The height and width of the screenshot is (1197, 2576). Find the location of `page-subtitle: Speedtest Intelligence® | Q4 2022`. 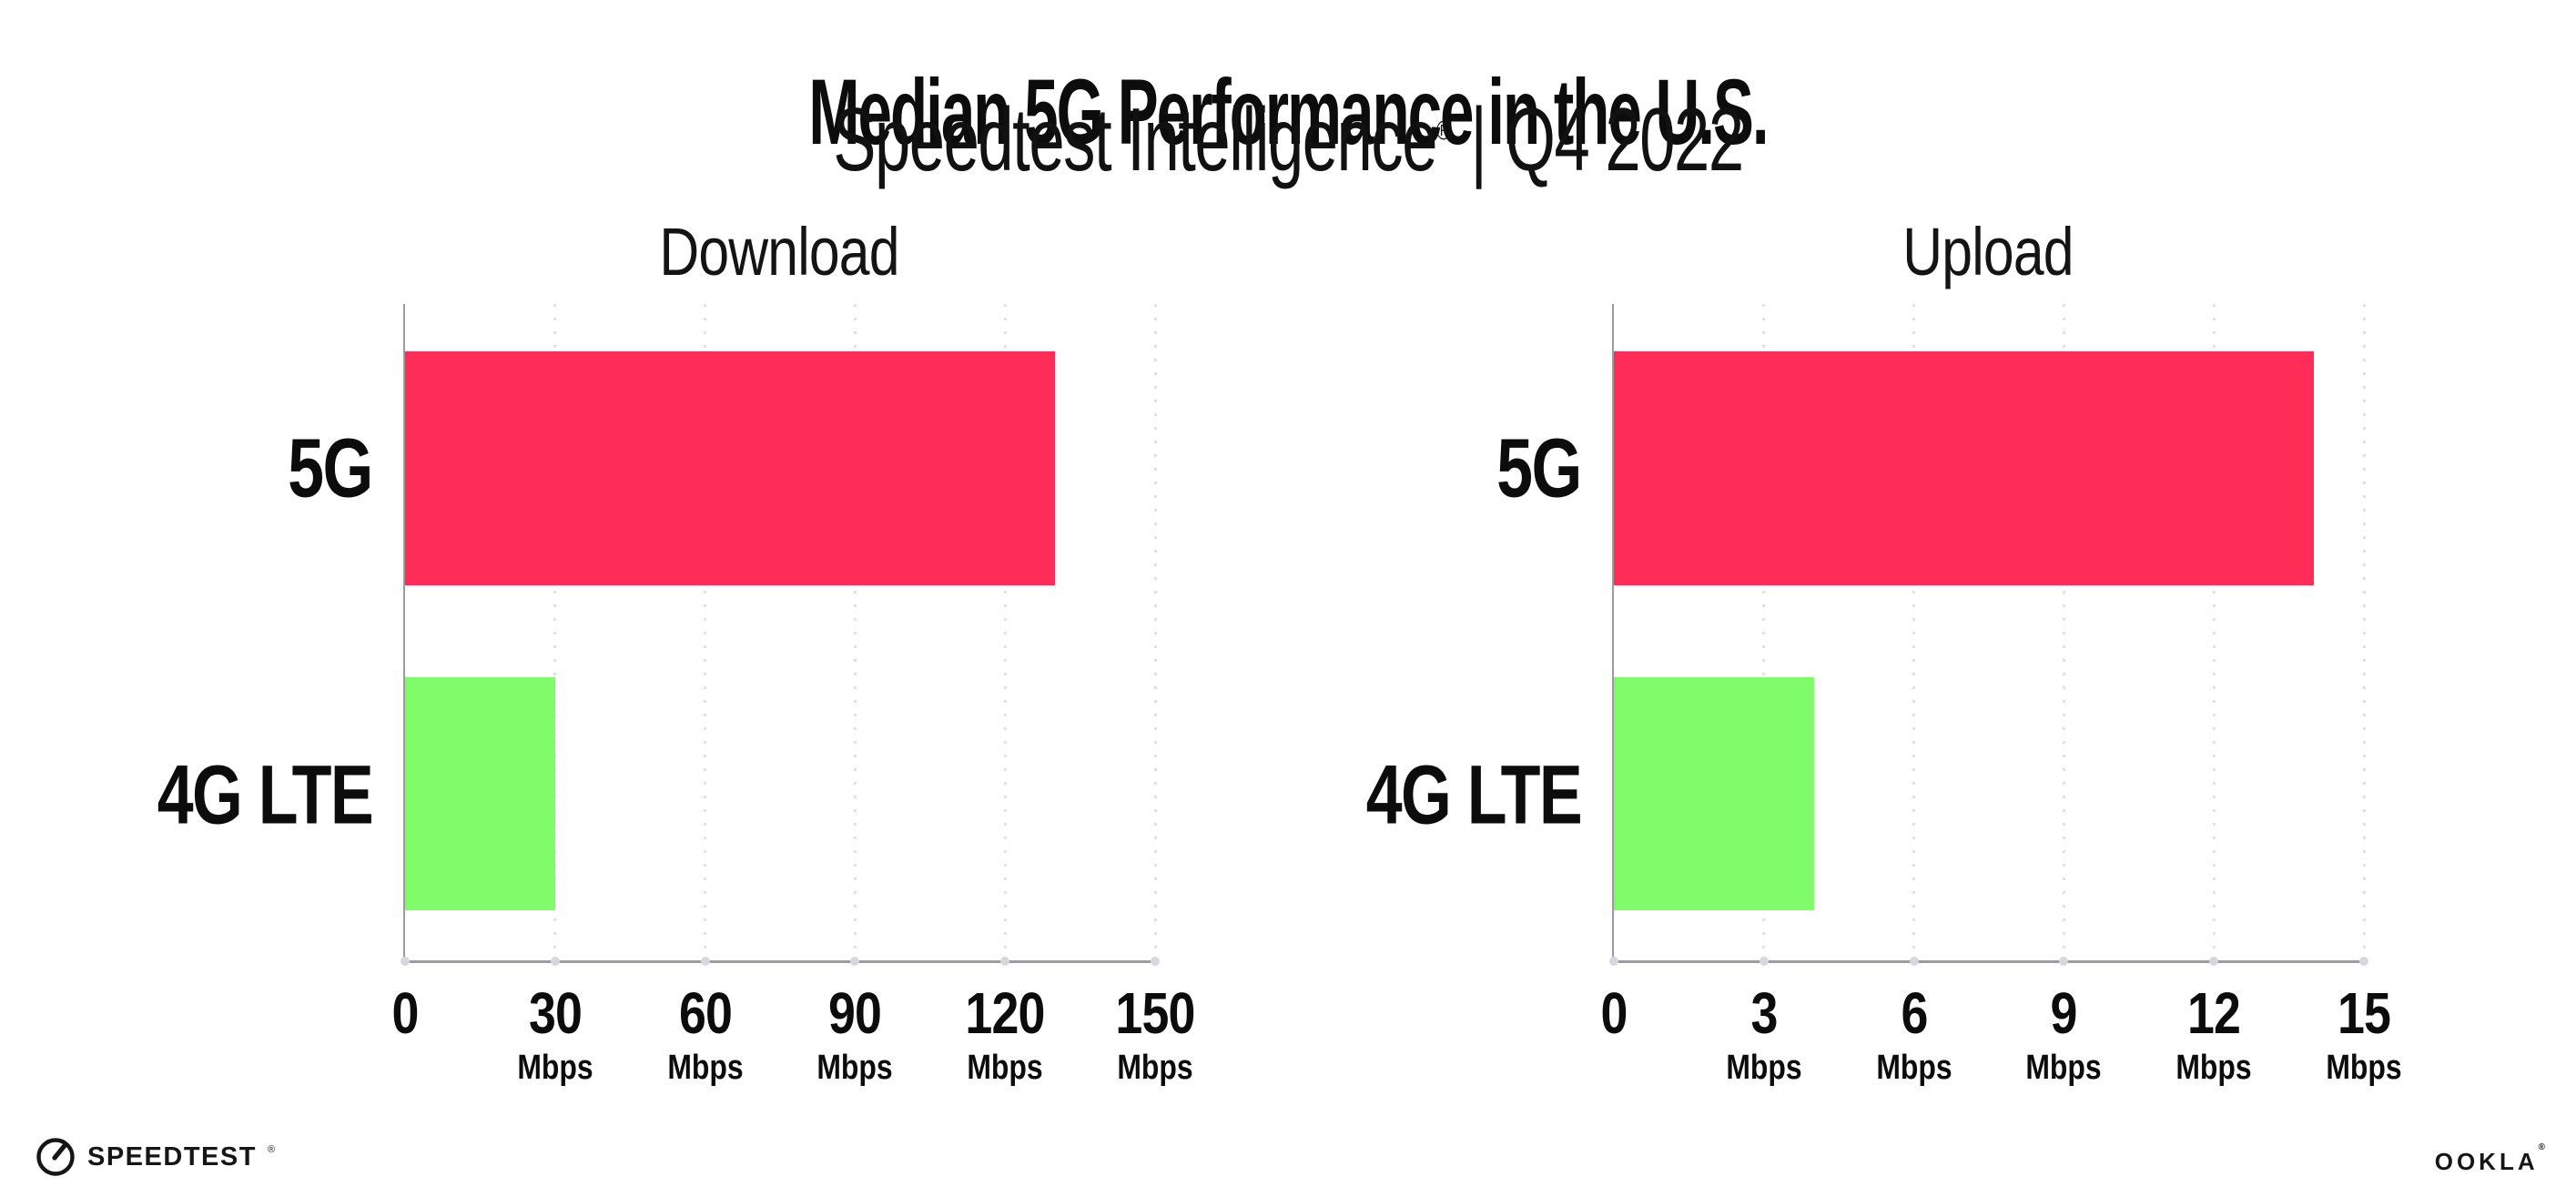

page-subtitle: Speedtest Intelligence® | Q4 2022 is located at coordinates (1288, 140).